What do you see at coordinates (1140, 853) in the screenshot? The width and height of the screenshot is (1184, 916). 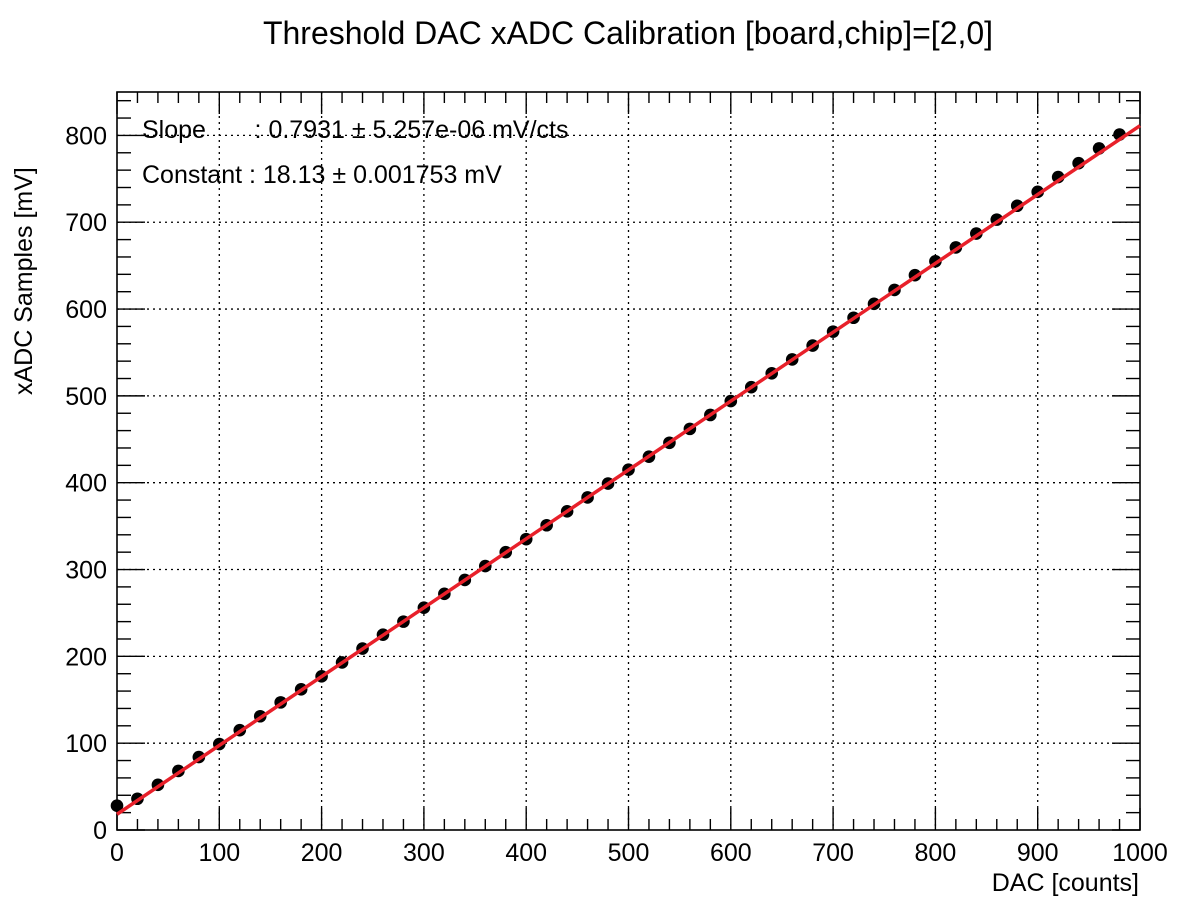 I see `x-tick-label: 1000` at bounding box center [1140, 853].